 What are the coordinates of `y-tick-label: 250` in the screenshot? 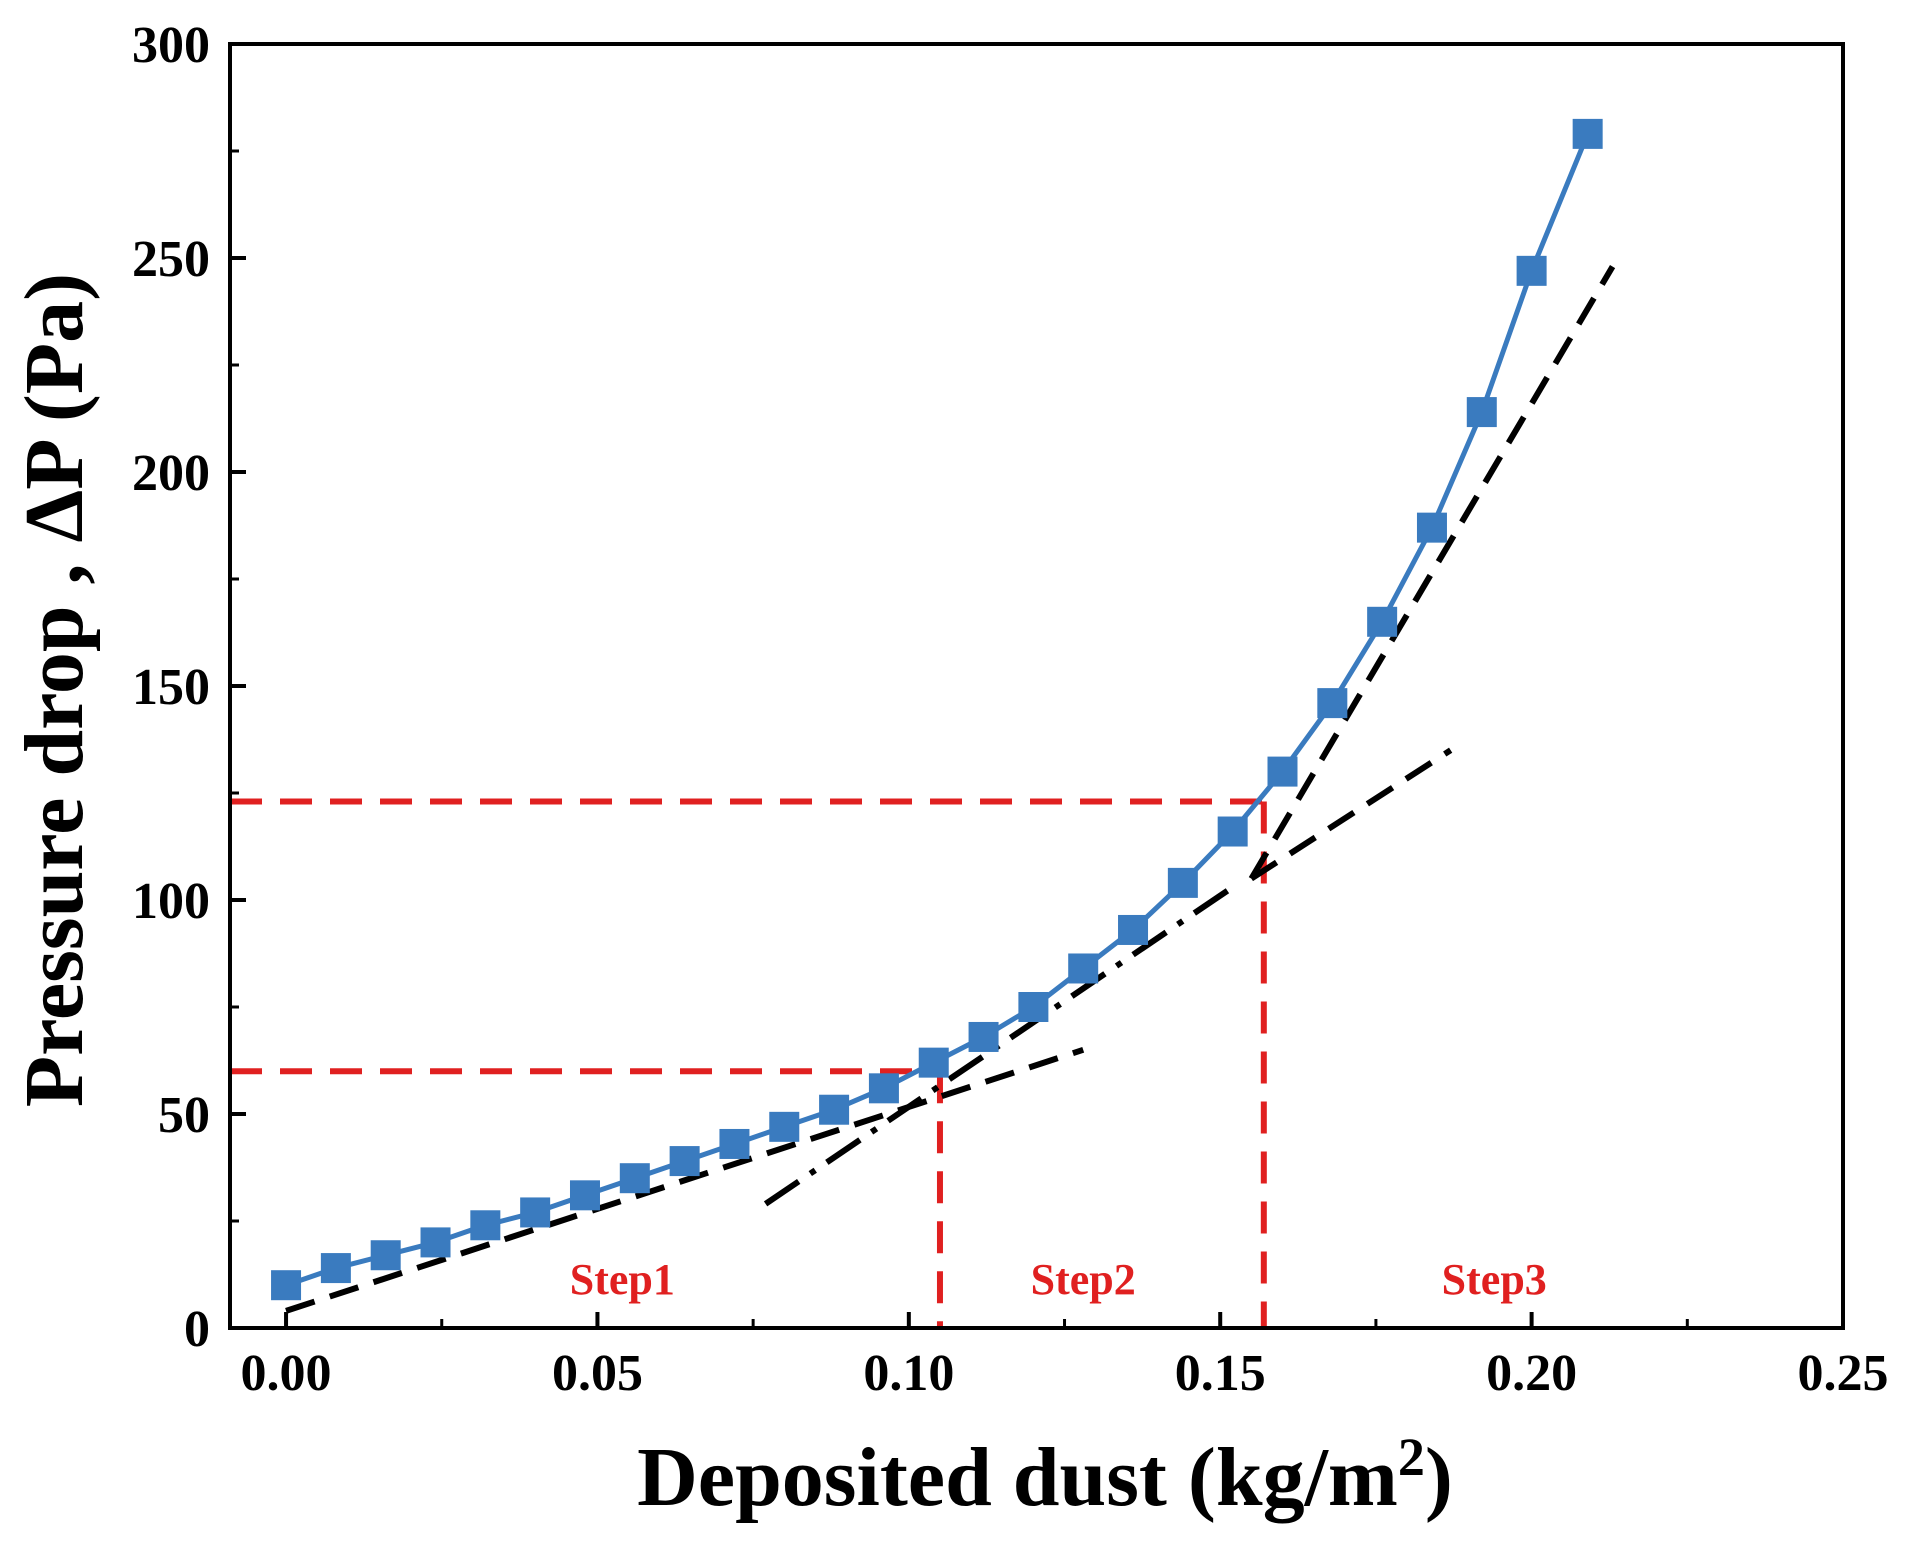 It's located at (171, 259).